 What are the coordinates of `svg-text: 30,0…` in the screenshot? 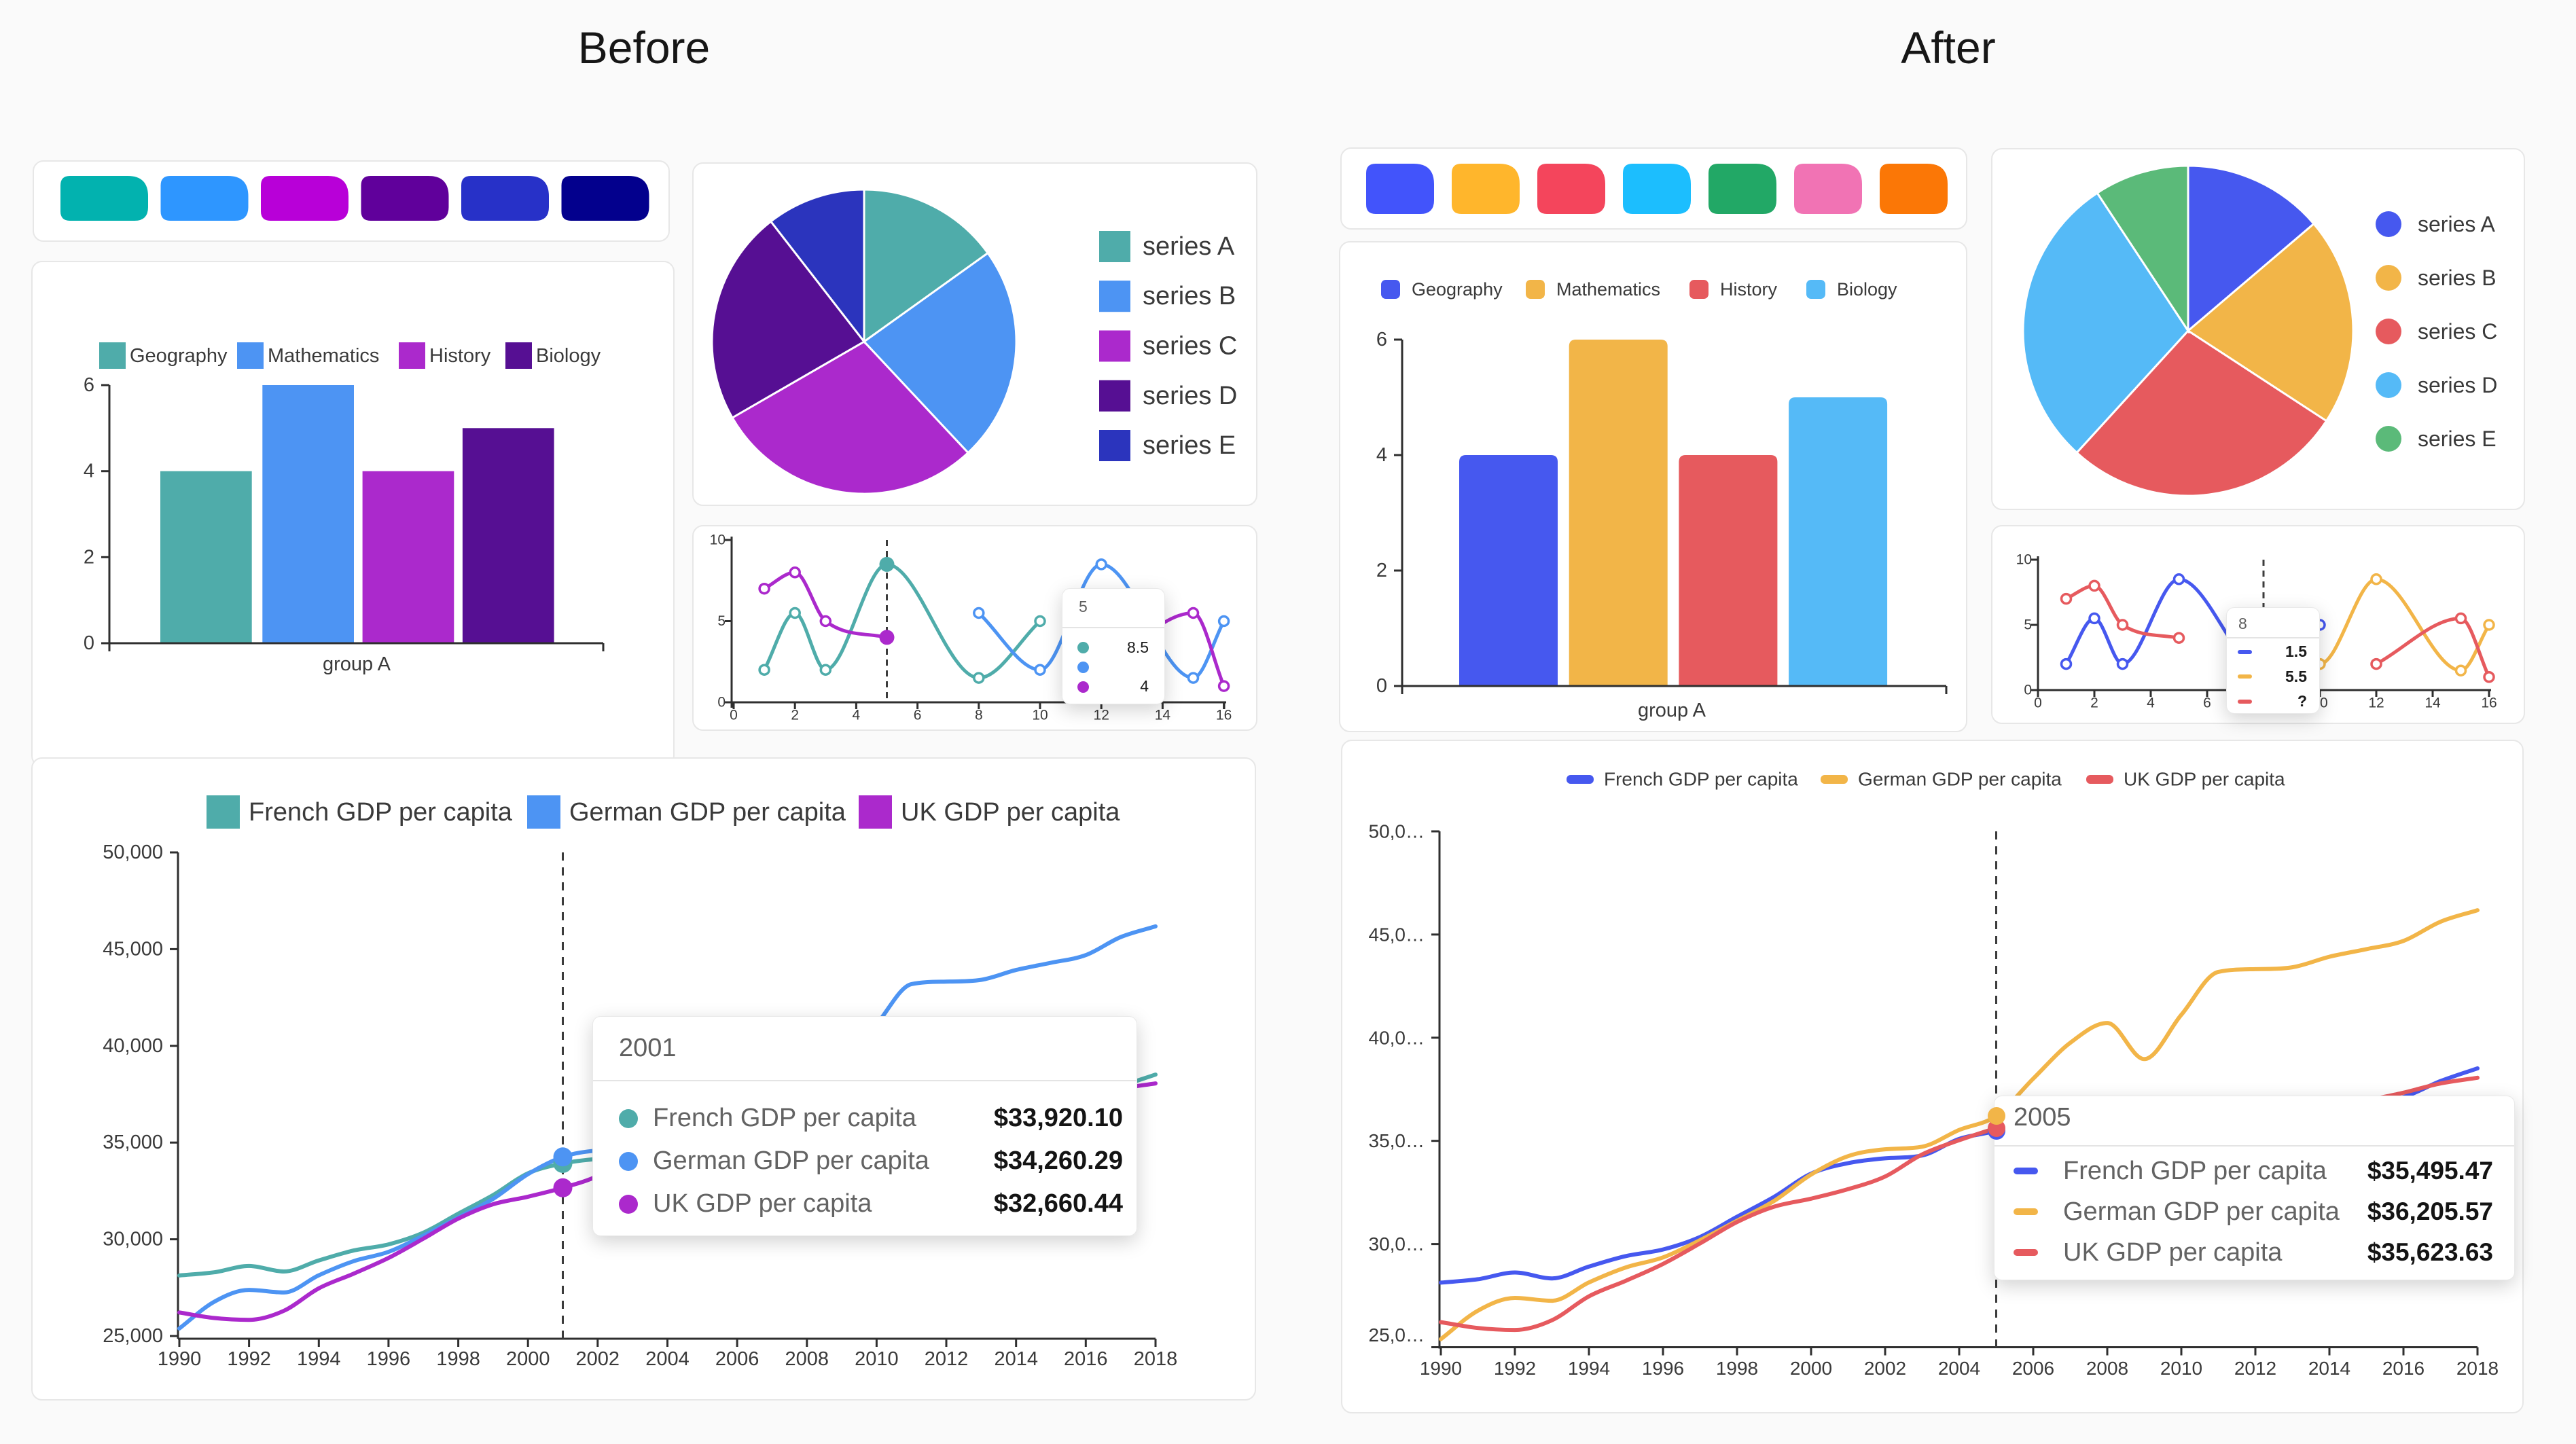 It's located at (1397, 1244).